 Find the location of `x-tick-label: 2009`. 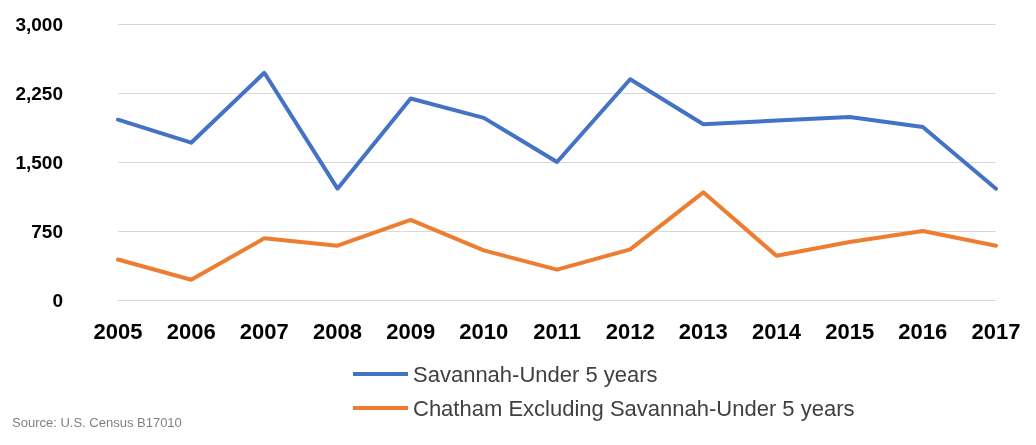

x-tick-label: 2009 is located at coordinates (411, 331).